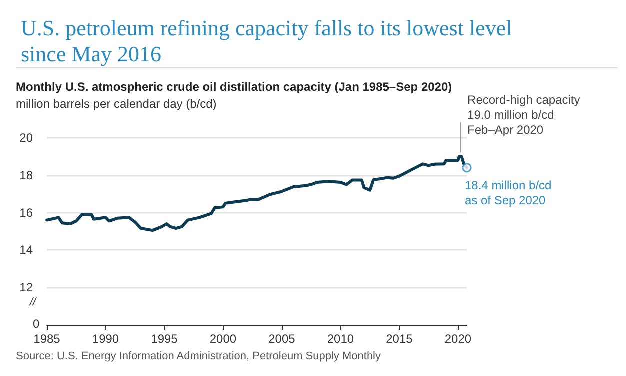 This screenshot has height=376, width=626. Describe the element at coordinates (27, 213) in the screenshot. I see `y-tick-label: 16` at that location.